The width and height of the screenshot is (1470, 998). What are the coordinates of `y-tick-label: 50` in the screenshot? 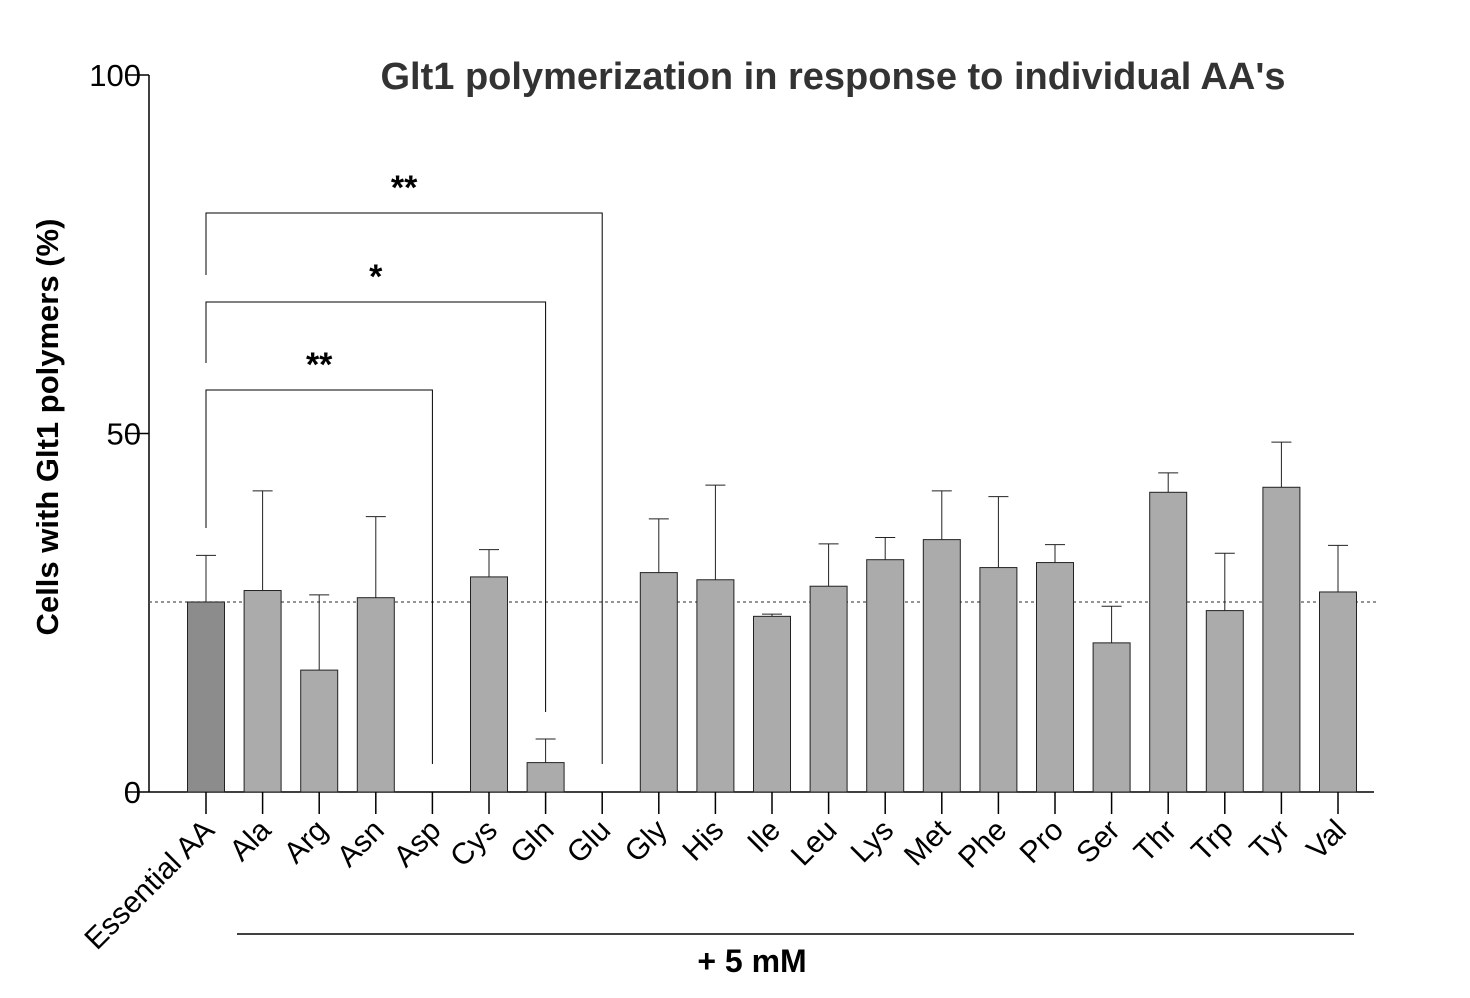 It's located at (124, 434).